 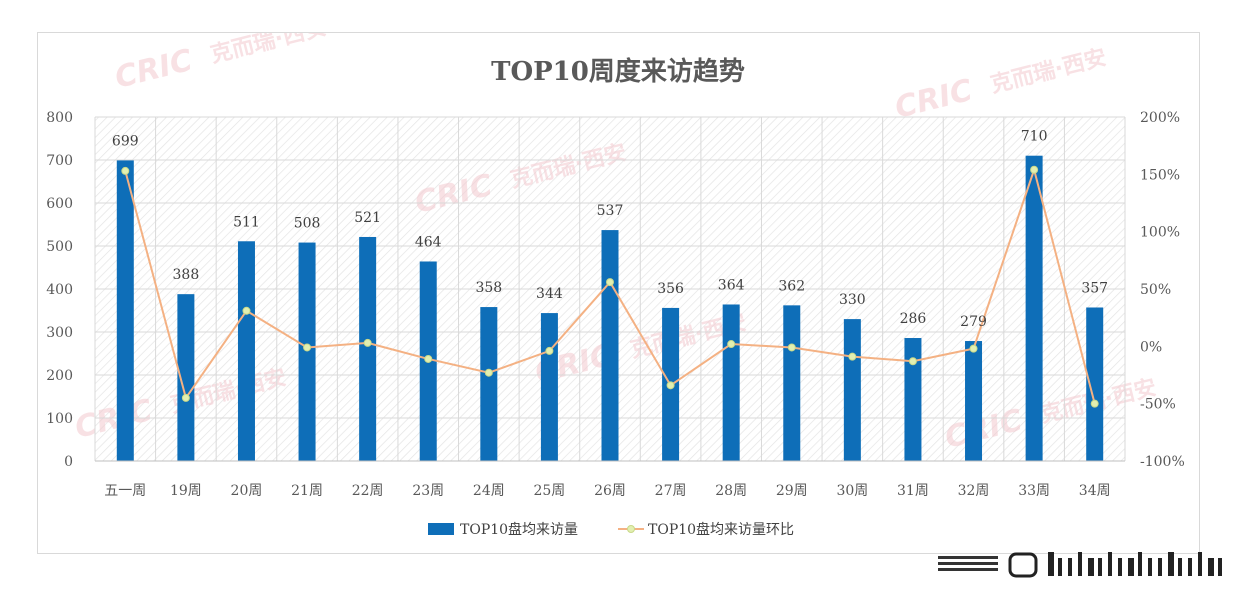 What do you see at coordinates (247, 491) in the screenshot?
I see `x-tick-label: 20周` at bounding box center [247, 491].